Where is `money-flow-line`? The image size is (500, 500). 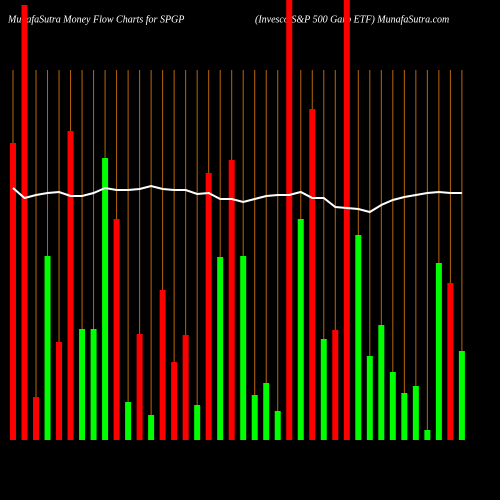 money-flow-line is located at coordinates (237, 199).